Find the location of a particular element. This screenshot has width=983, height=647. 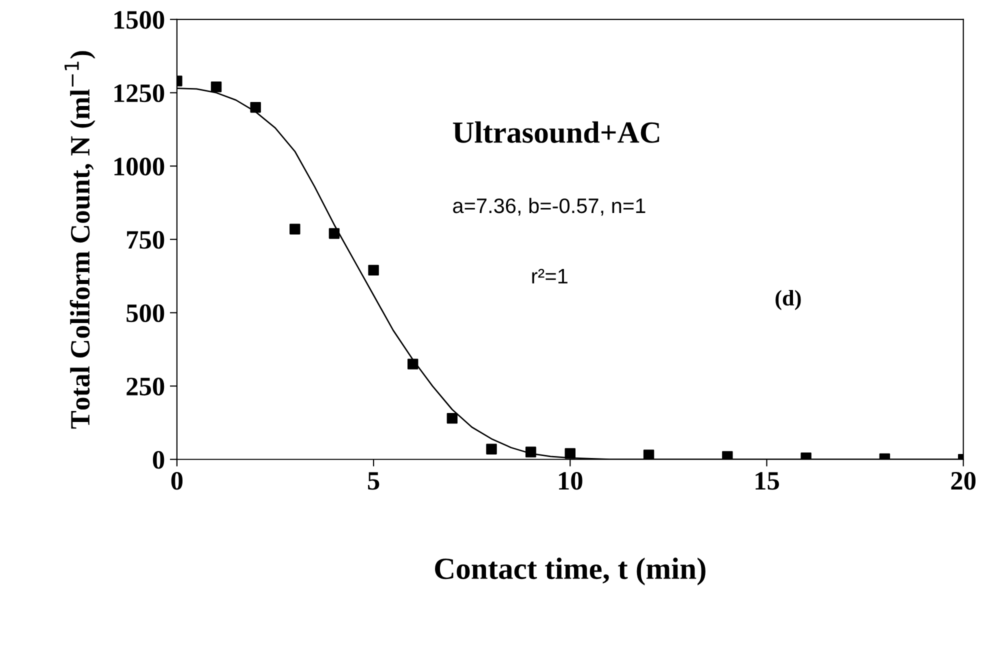

x-tick-label: 5 is located at coordinates (374, 481).